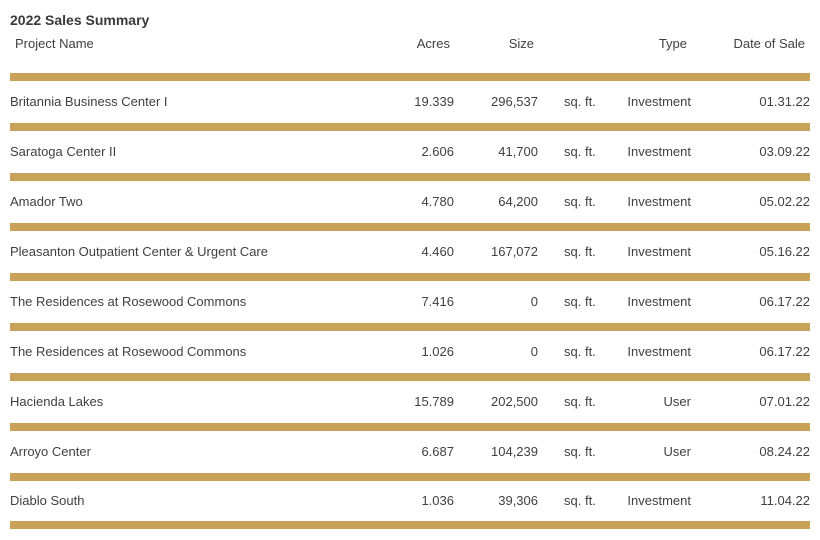 This screenshot has height=540, width=820. What do you see at coordinates (785, 500) in the screenshot?
I see `date-of-sale-cell: 11.04.22` at bounding box center [785, 500].